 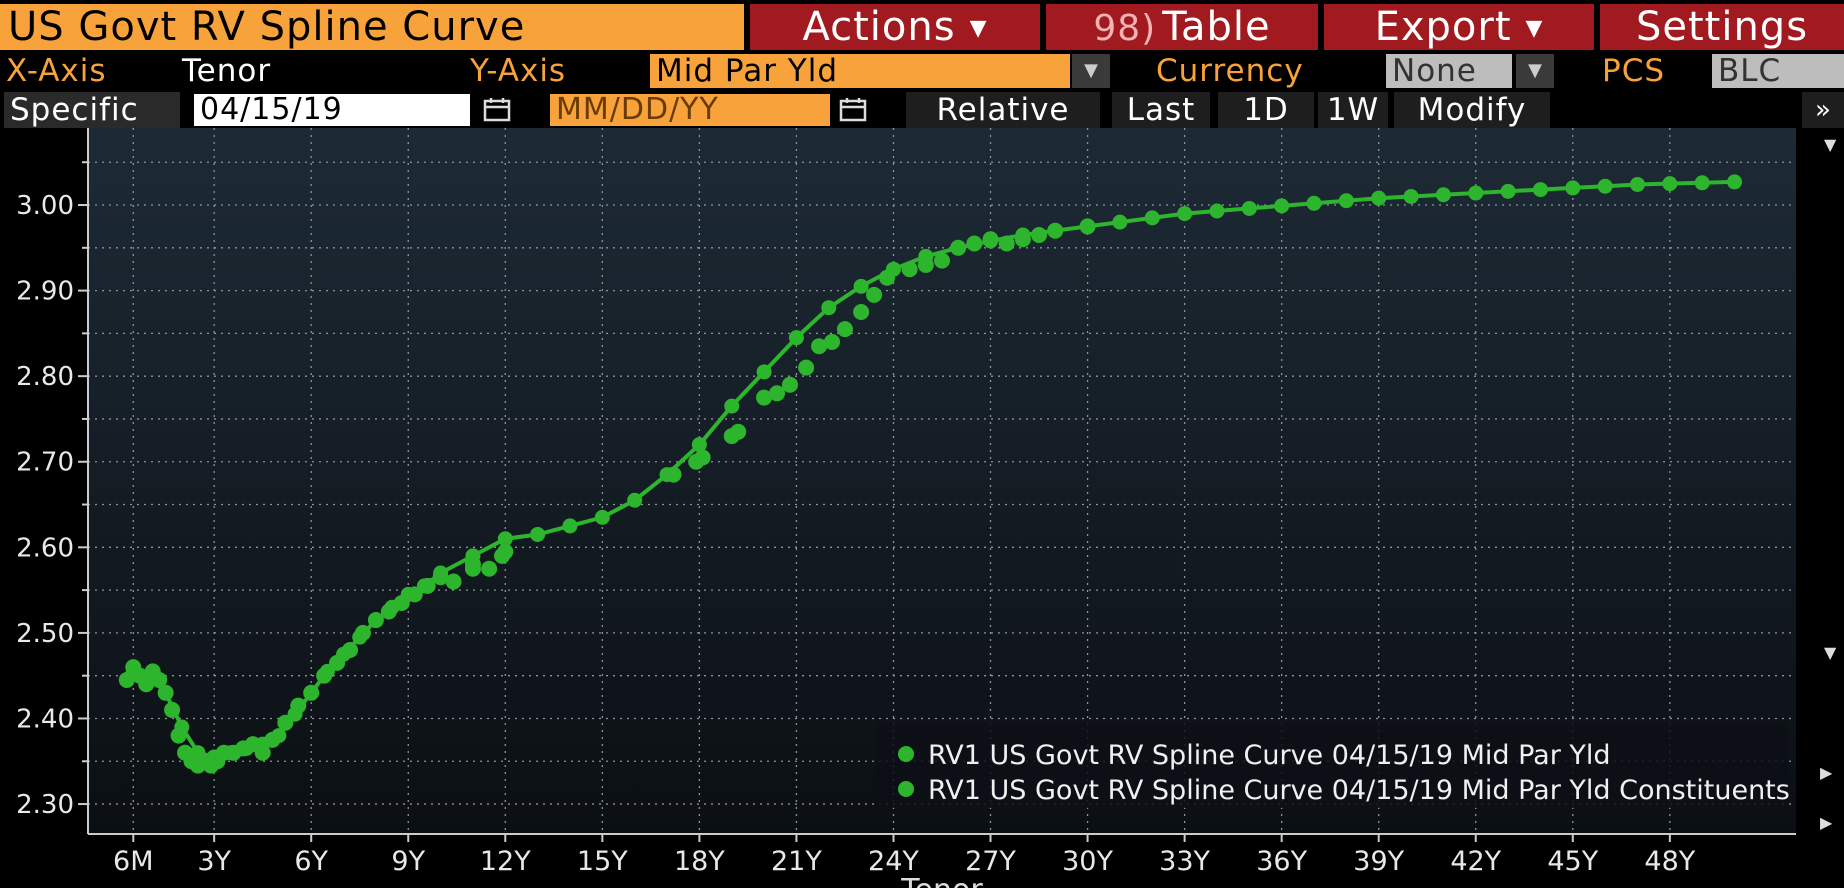 I want to click on 1d-button: 1D, so click(x=1266, y=110).